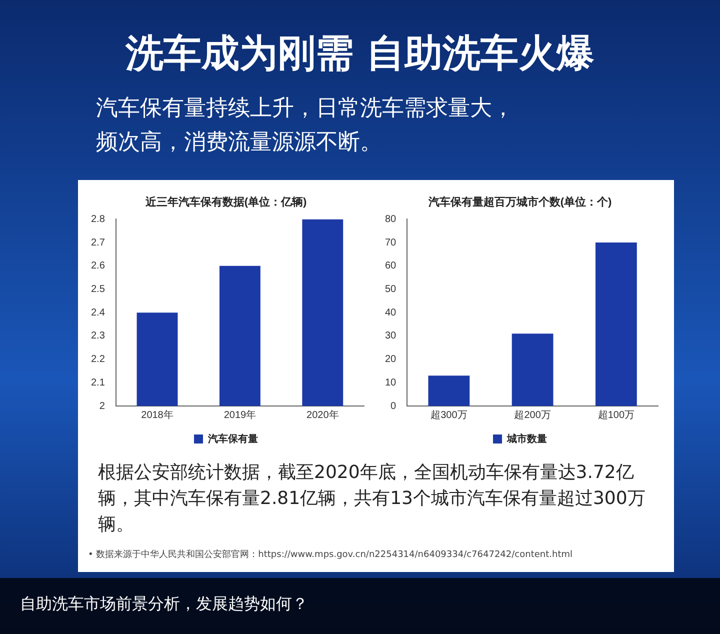 This screenshot has height=634, width=720. What do you see at coordinates (391, 242) in the screenshot?
I see `y-tick-label: 70` at bounding box center [391, 242].